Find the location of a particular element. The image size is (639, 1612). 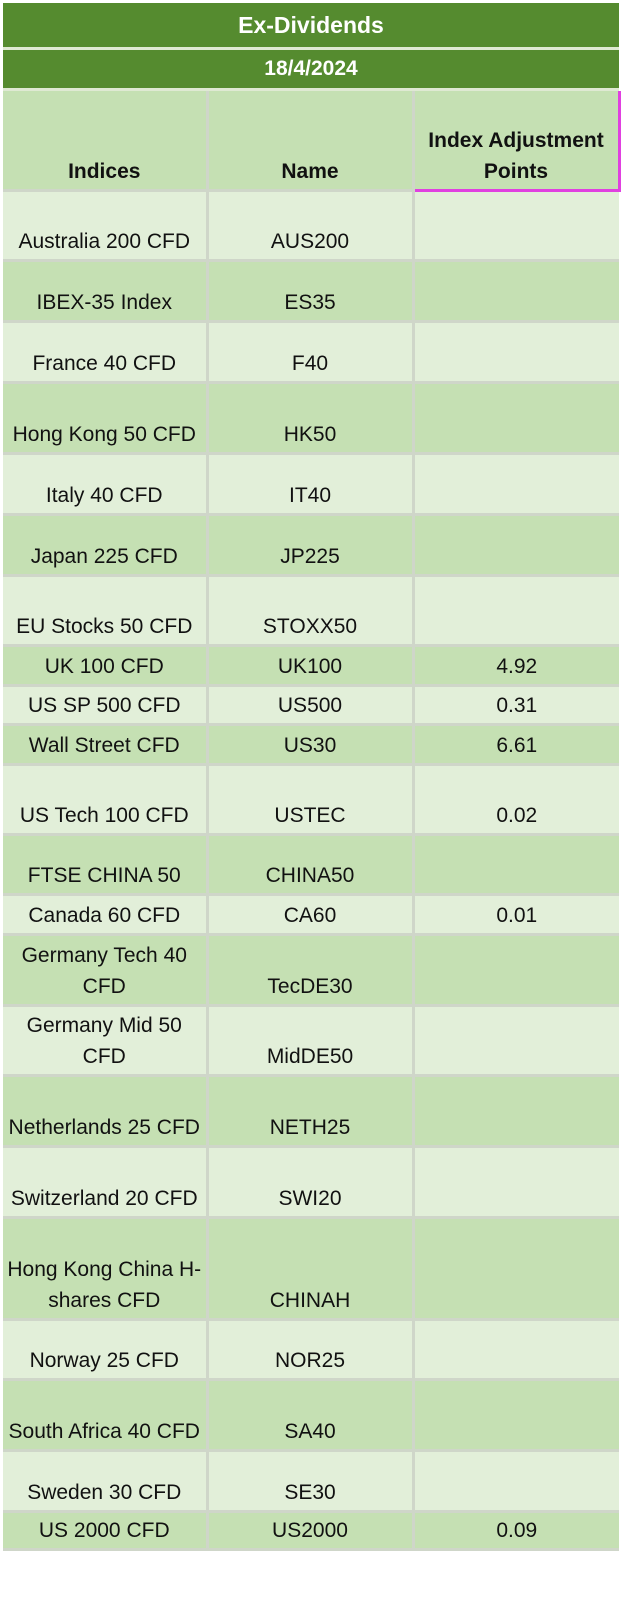

cell-index: US SP 500 CFD is located at coordinates (106, 705).